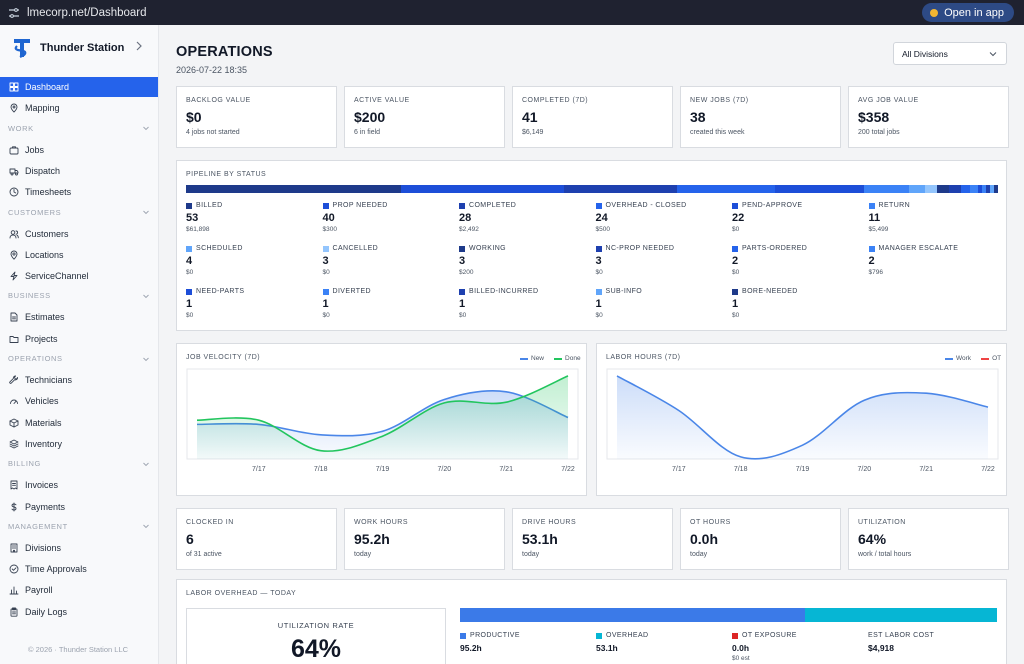 The height and width of the screenshot is (664, 1024). Describe the element at coordinates (14, 612) in the screenshot. I see `clipboard-icon` at that location.